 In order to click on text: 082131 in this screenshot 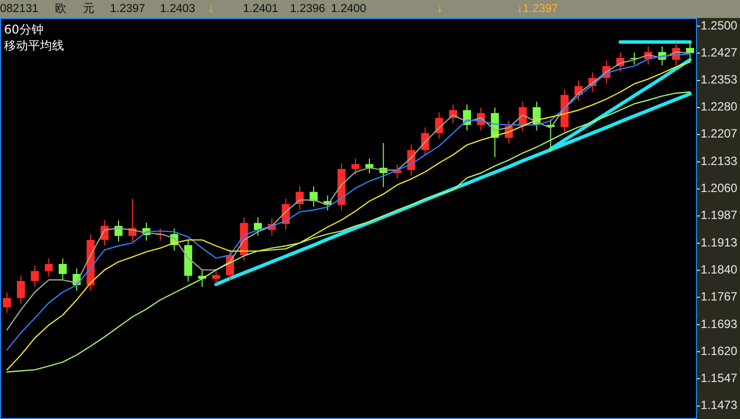, I will do `click(19, 9)`.